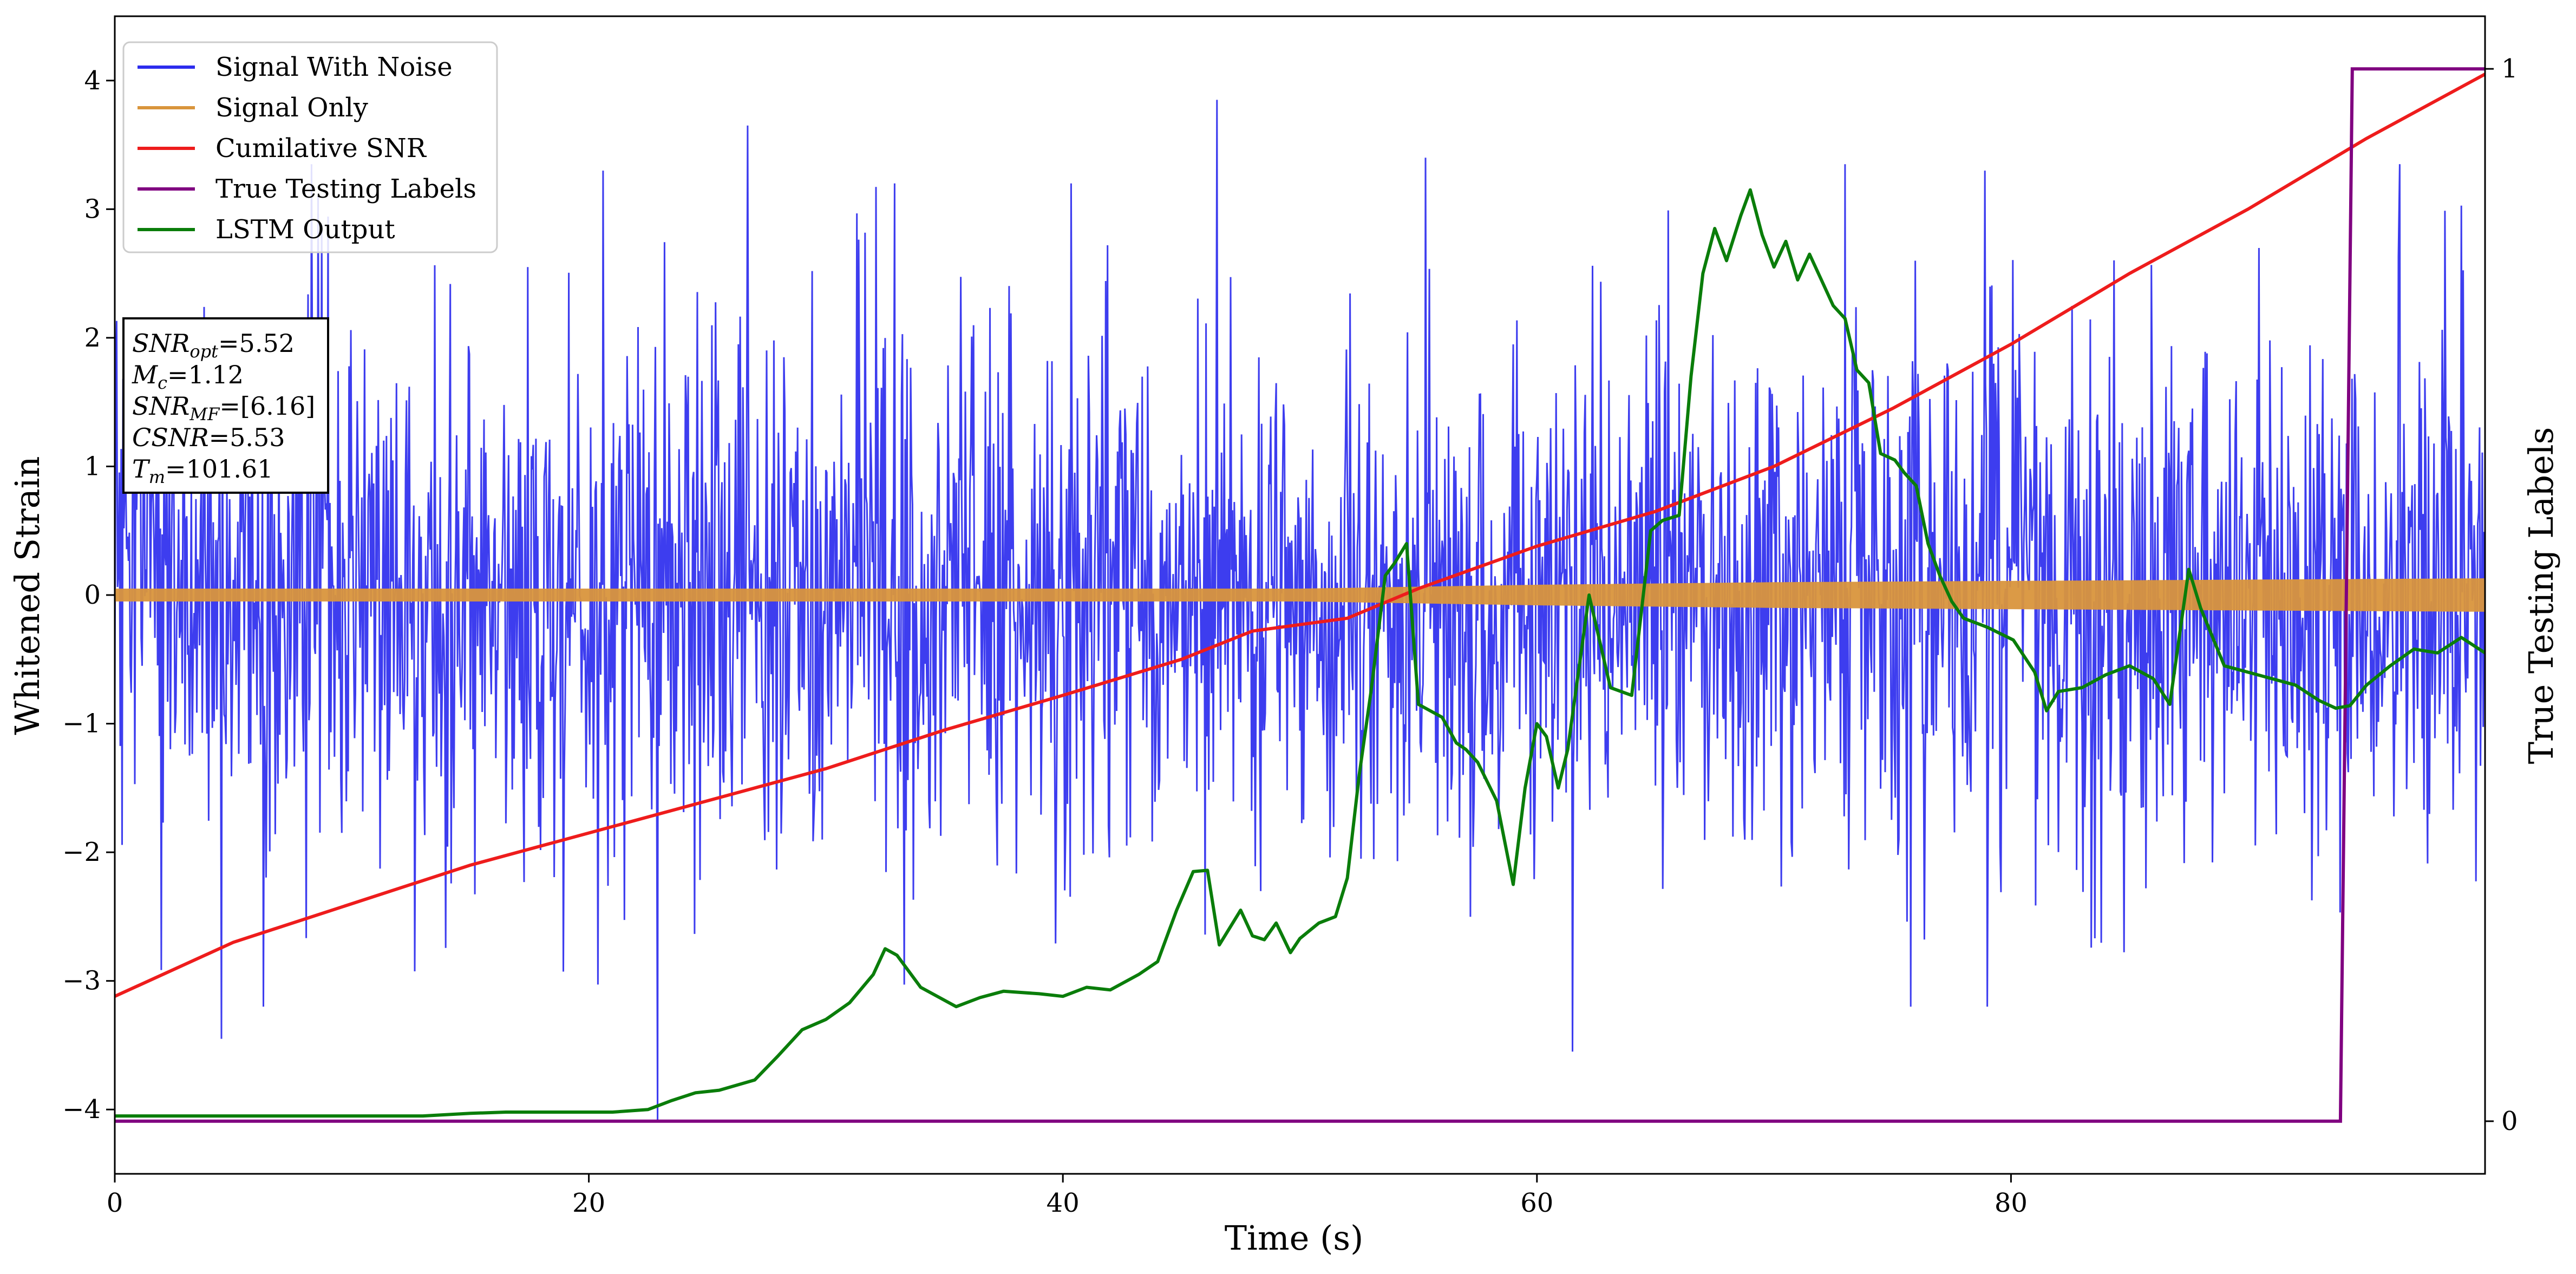 The width and height of the screenshot is (2576, 1274). What do you see at coordinates (82, 852) in the screenshot?
I see `y-tick-label-left: −2` at bounding box center [82, 852].